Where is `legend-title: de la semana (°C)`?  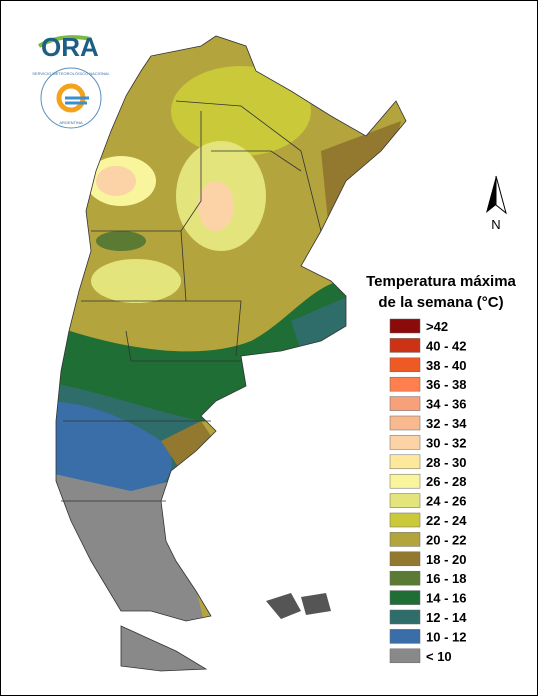
legend-title: de la semana (°C) is located at coordinates (440, 302).